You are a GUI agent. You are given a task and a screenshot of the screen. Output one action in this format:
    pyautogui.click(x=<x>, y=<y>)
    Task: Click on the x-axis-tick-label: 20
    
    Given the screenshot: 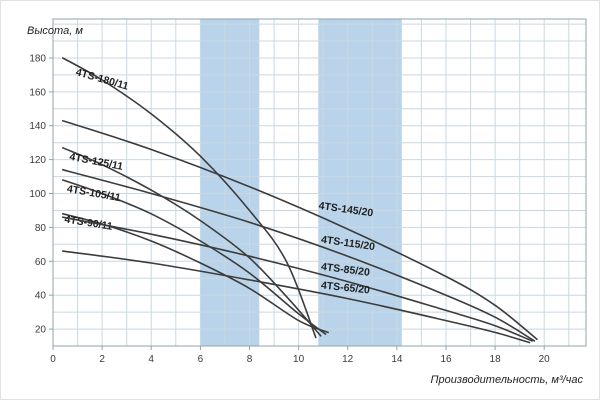 What is the action you would take?
    pyautogui.click(x=545, y=359)
    